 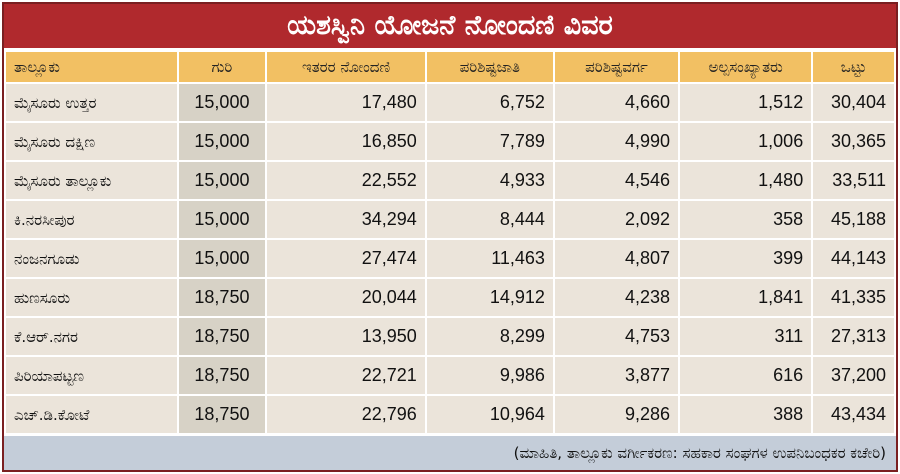 What do you see at coordinates (91, 219) in the screenshot?
I see `taluk-name: ಕಿ.ನರಸೀಪುರ` at bounding box center [91, 219].